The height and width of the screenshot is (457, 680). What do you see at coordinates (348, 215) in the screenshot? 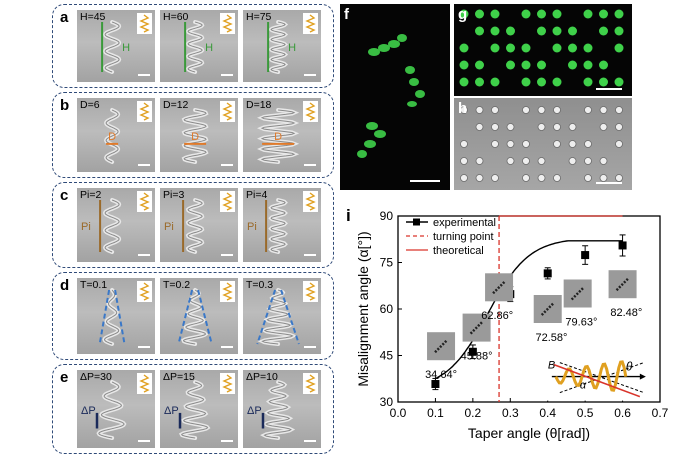
I see `panel-label-i: i` at bounding box center [348, 215].